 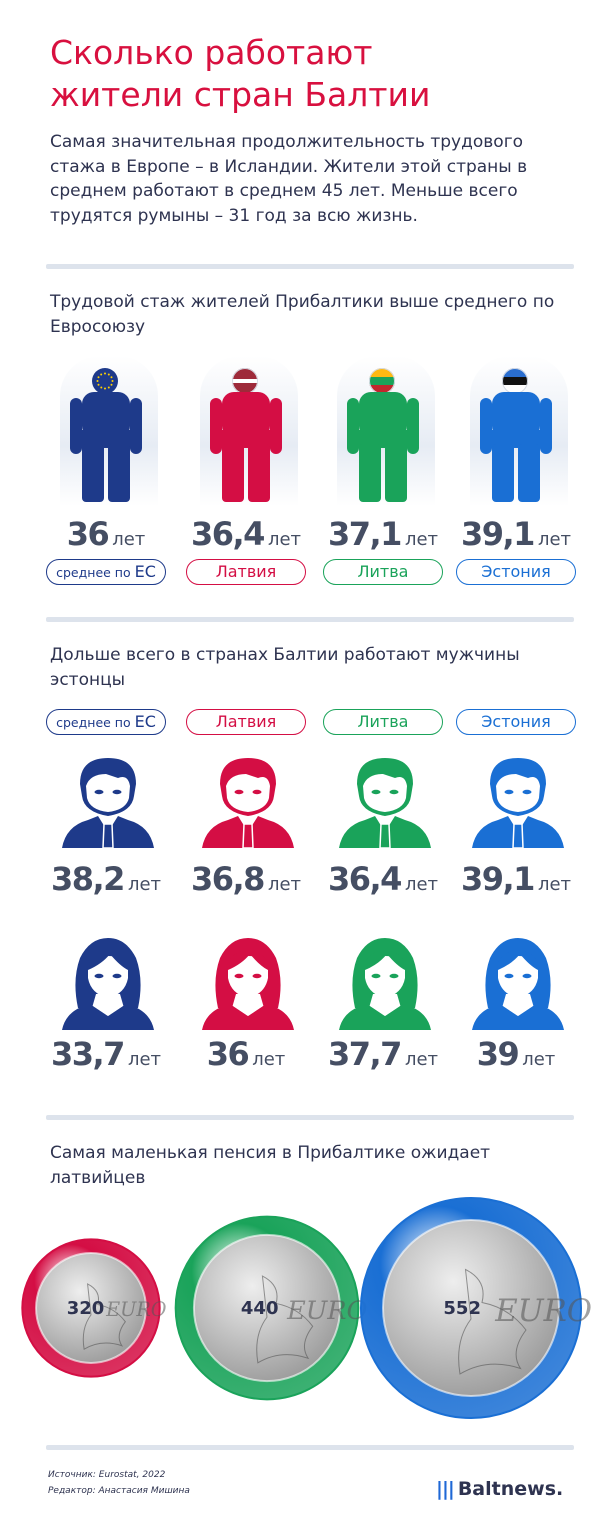 What do you see at coordinates (498, 1054) in the screenshot?
I see `value-number: 39` at bounding box center [498, 1054].